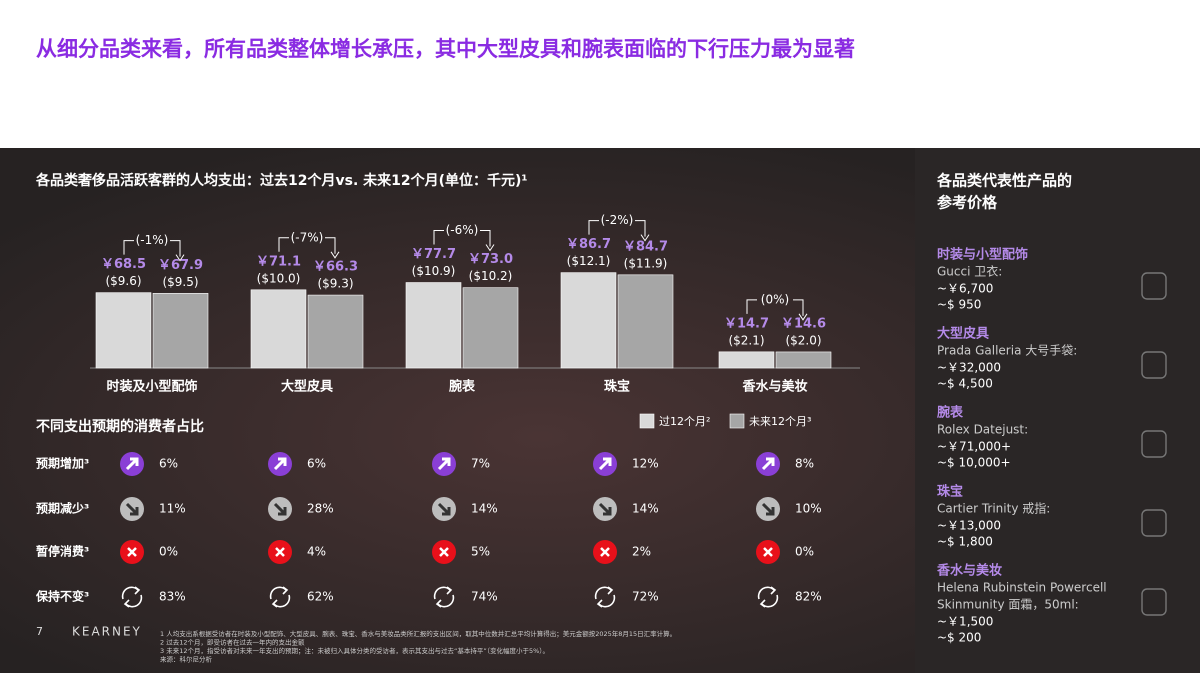  What do you see at coordinates (963, 334) in the screenshot?
I see `sidebar-category: 大型皮具` at bounding box center [963, 334].